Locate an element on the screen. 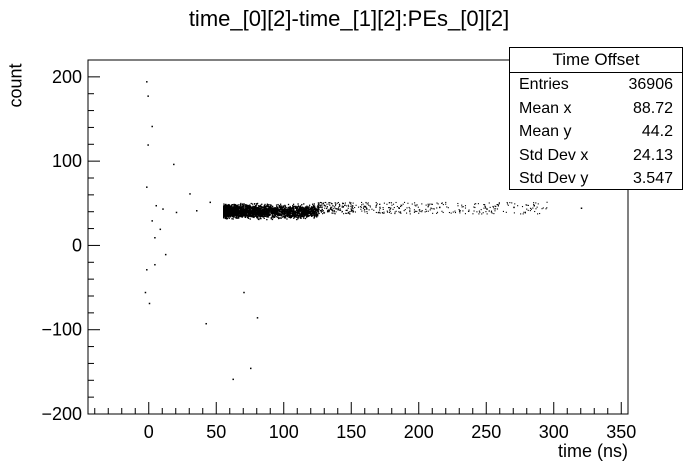  x-tick-label: 300 is located at coordinates (554, 432).